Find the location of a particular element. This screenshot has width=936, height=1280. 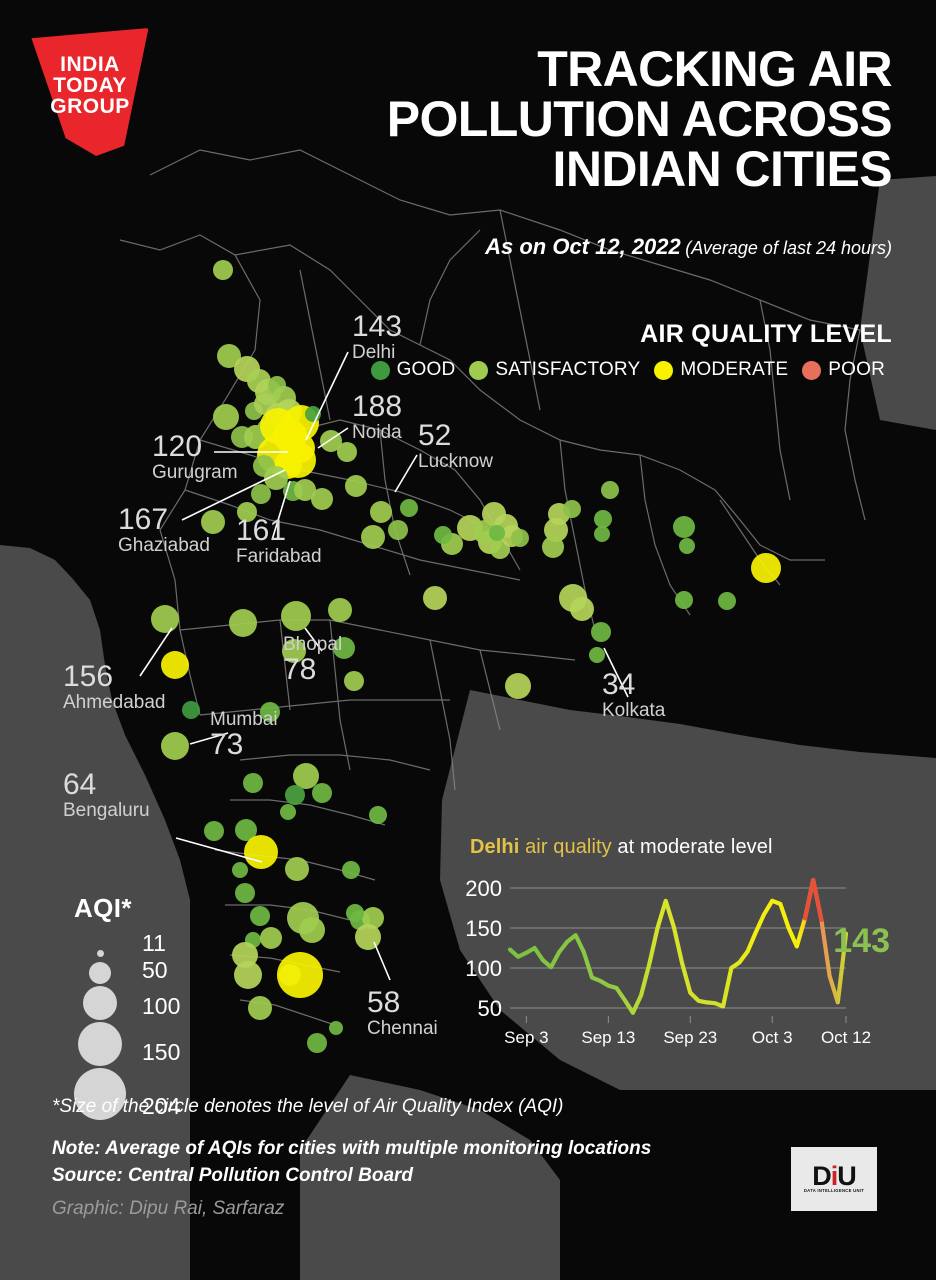

city-aqi-value: 58 is located at coordinates (384, 1002).